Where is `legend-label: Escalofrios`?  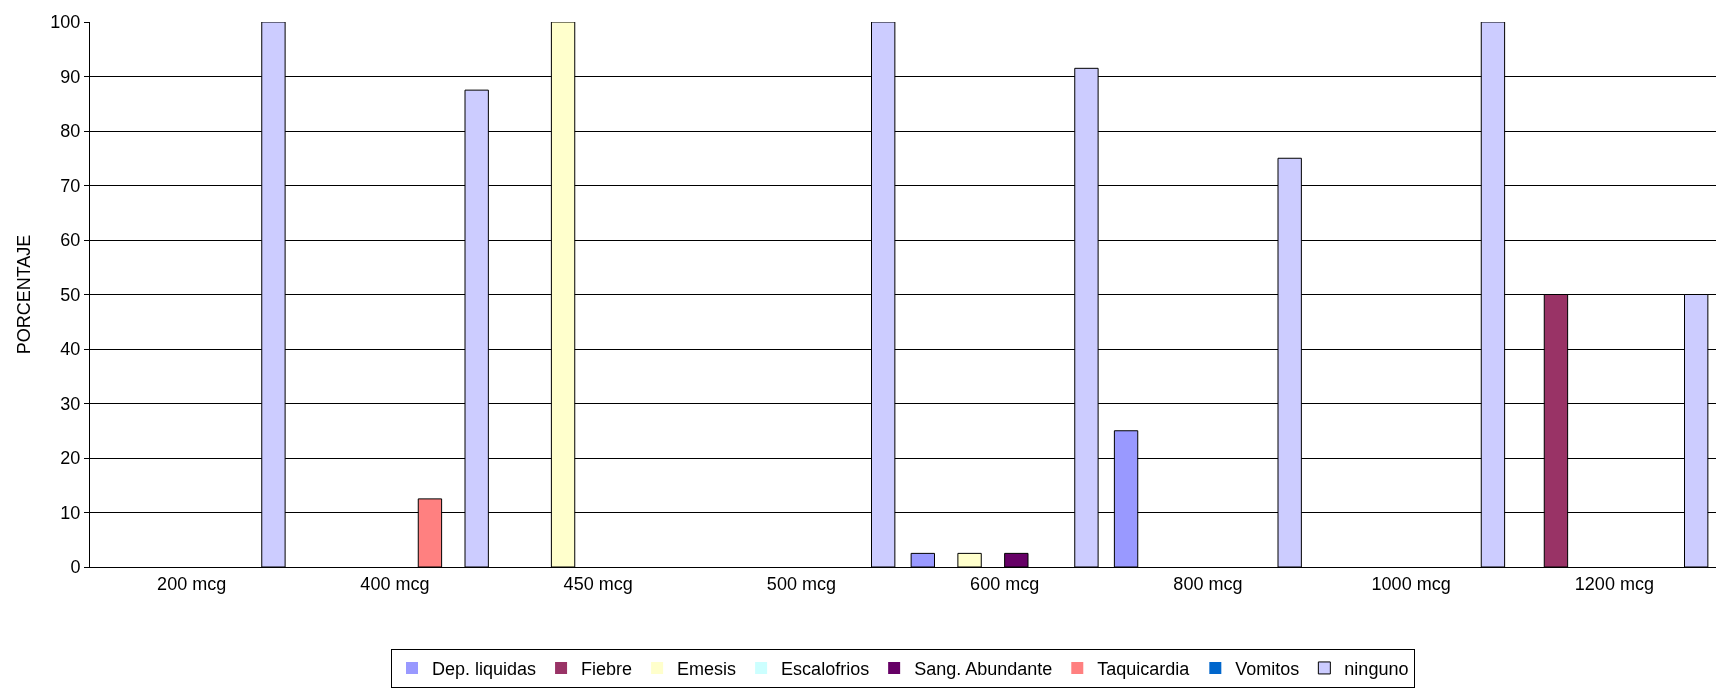
legend-label: Escalofrios is located at coordinates (825, 668).